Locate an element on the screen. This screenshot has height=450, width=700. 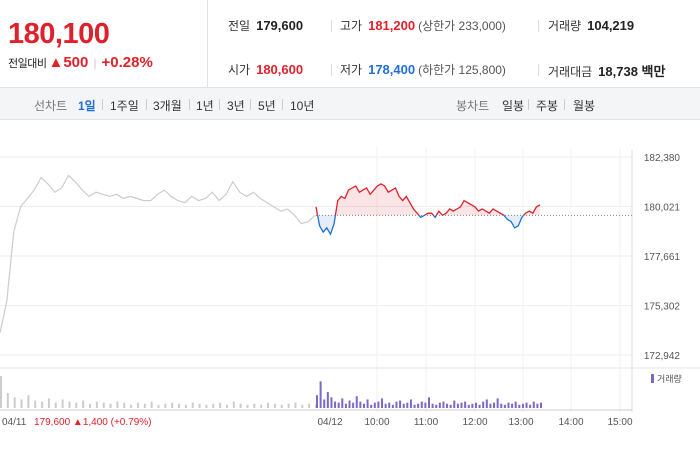
tab-3y: 3년 is located at coordinates (236, 106).